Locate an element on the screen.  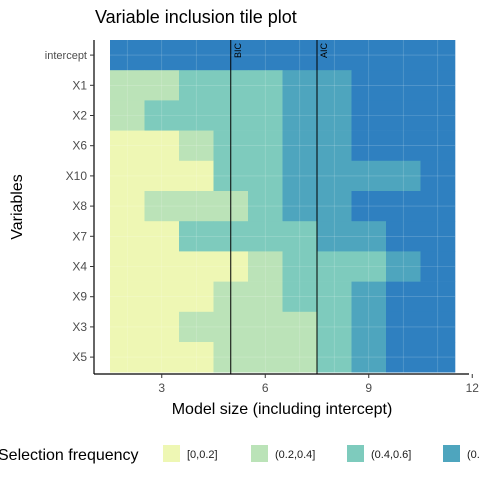
x-tick-label-12: 12 is located at coordinates (473, 388).